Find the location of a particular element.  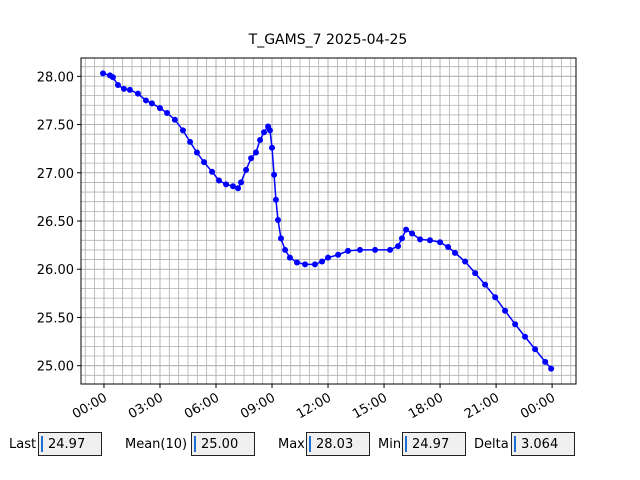

status-field: Mean(10) 25.00 is located at coordinates (190, 444).